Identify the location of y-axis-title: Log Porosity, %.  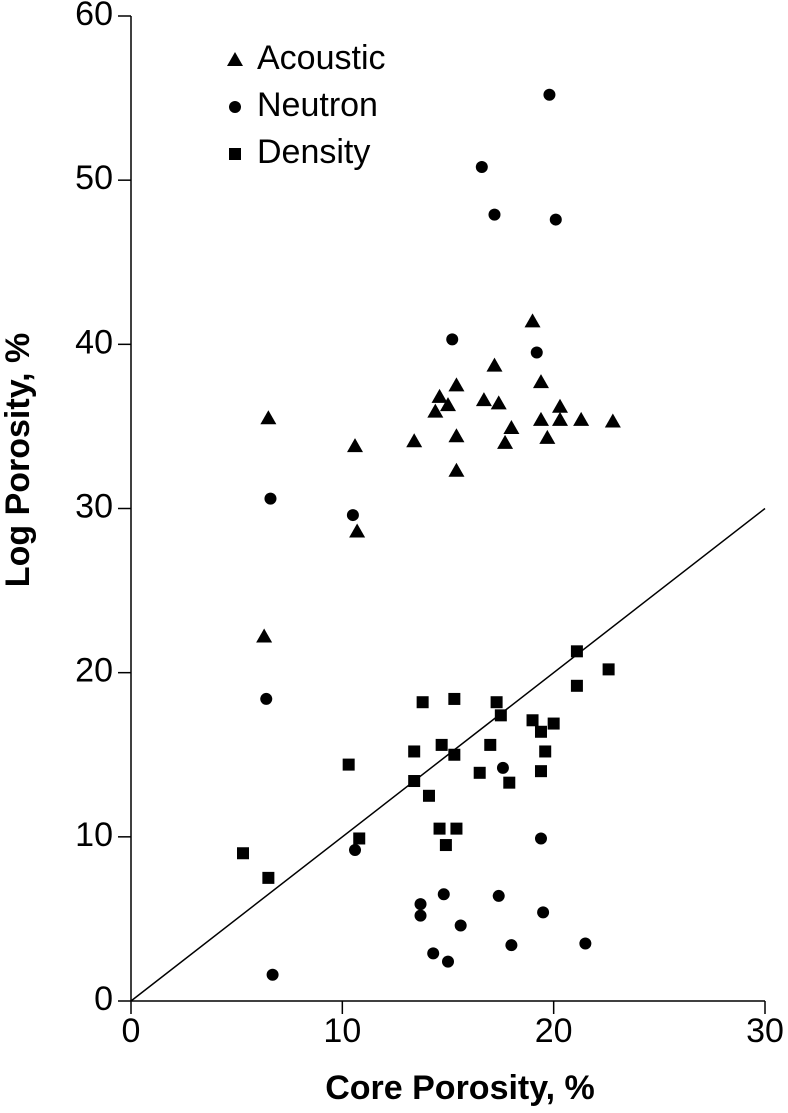
(18, 460).